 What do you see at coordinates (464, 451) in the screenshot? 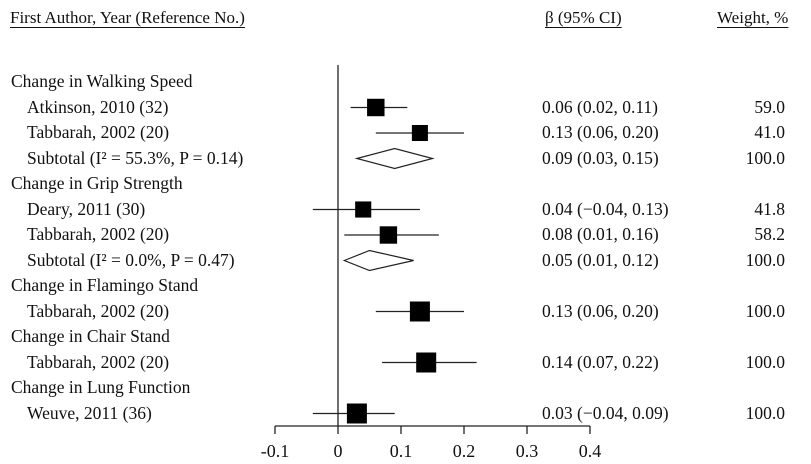
I see `x-tick-label: 0.2` at bounding box center [464, 451].